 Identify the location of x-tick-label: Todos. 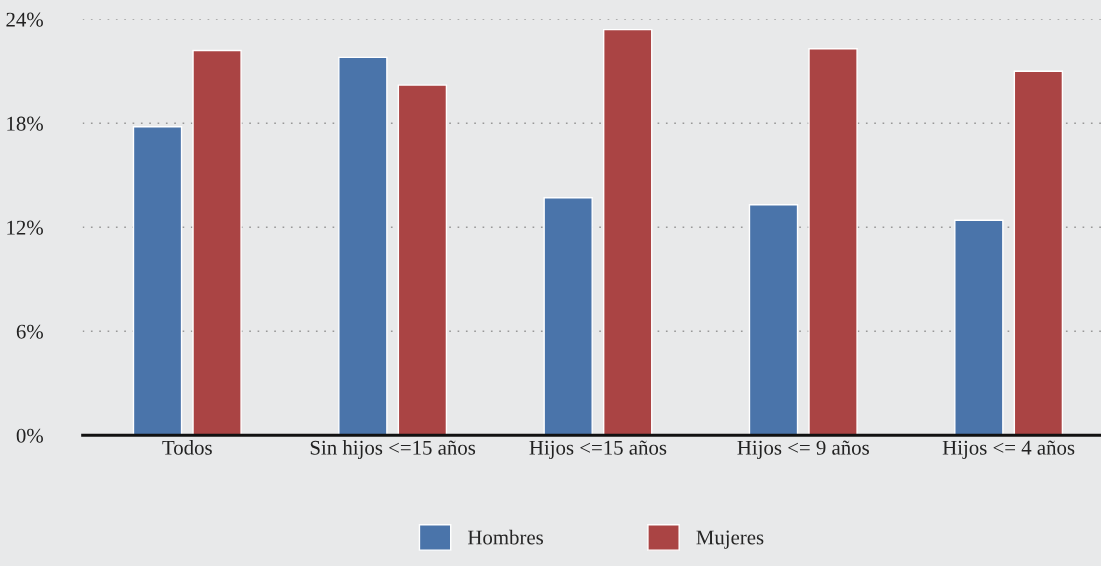
(187, 447).